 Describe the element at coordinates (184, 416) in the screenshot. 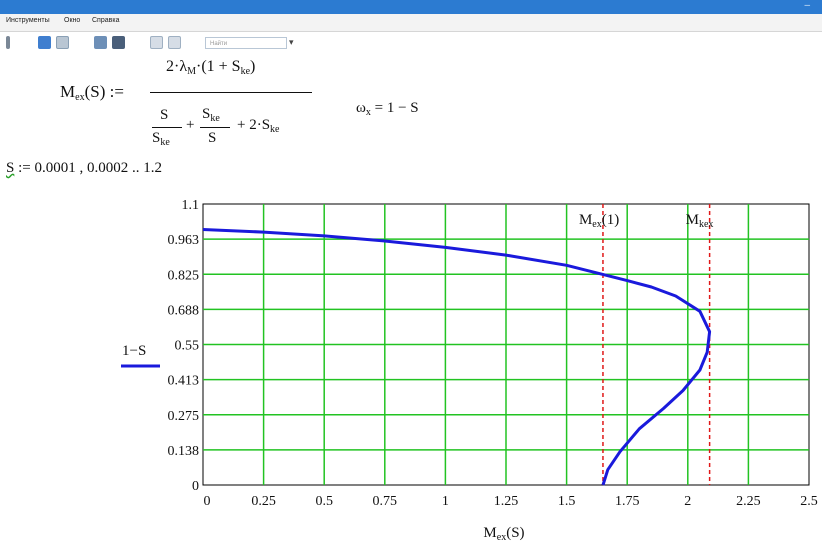

I see `y-tick-label: 0.275` at that location.